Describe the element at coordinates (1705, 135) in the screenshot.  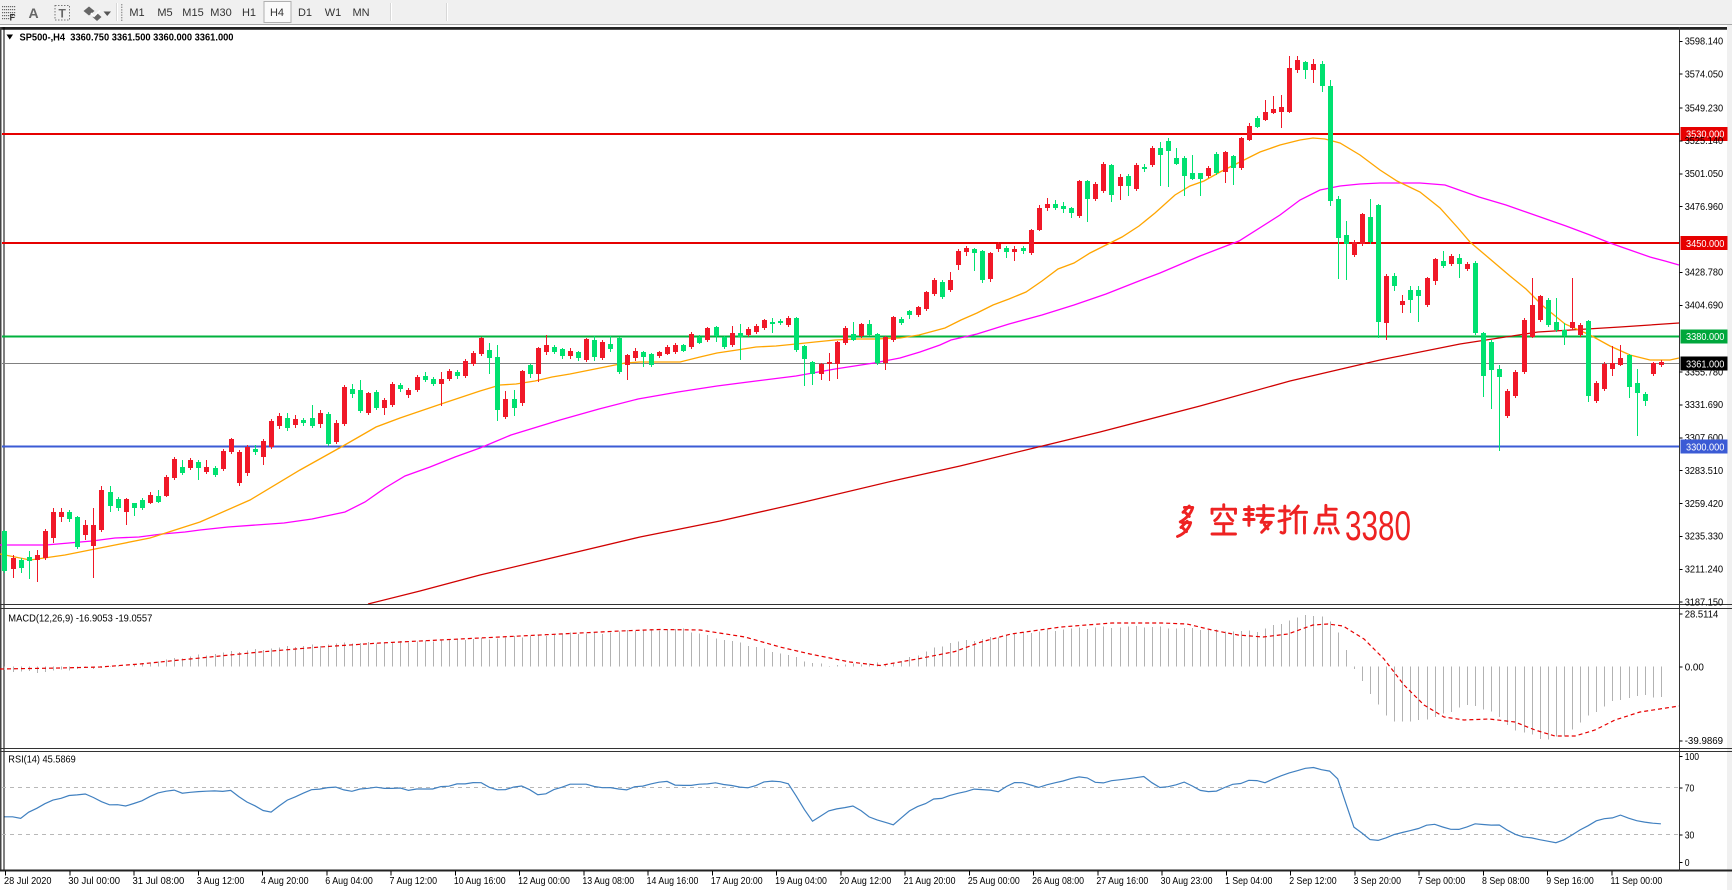
I see `svg-text: 3530.000` at that location.